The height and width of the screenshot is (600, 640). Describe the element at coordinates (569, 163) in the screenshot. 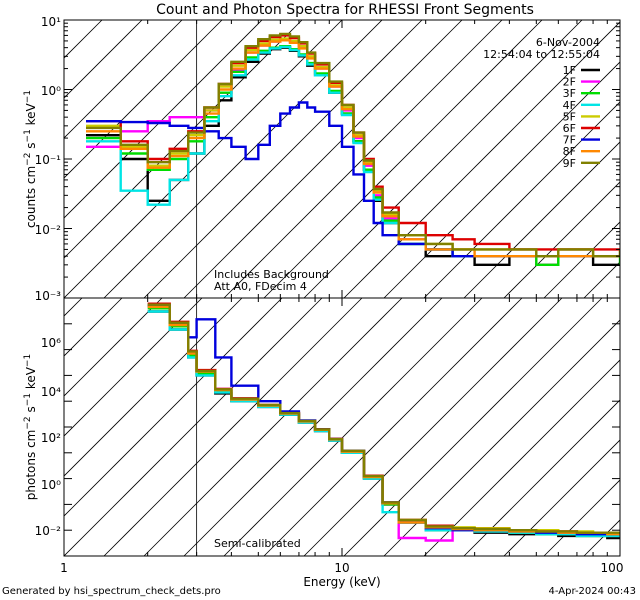

I see `legend-label-9F: 9F` at that location.